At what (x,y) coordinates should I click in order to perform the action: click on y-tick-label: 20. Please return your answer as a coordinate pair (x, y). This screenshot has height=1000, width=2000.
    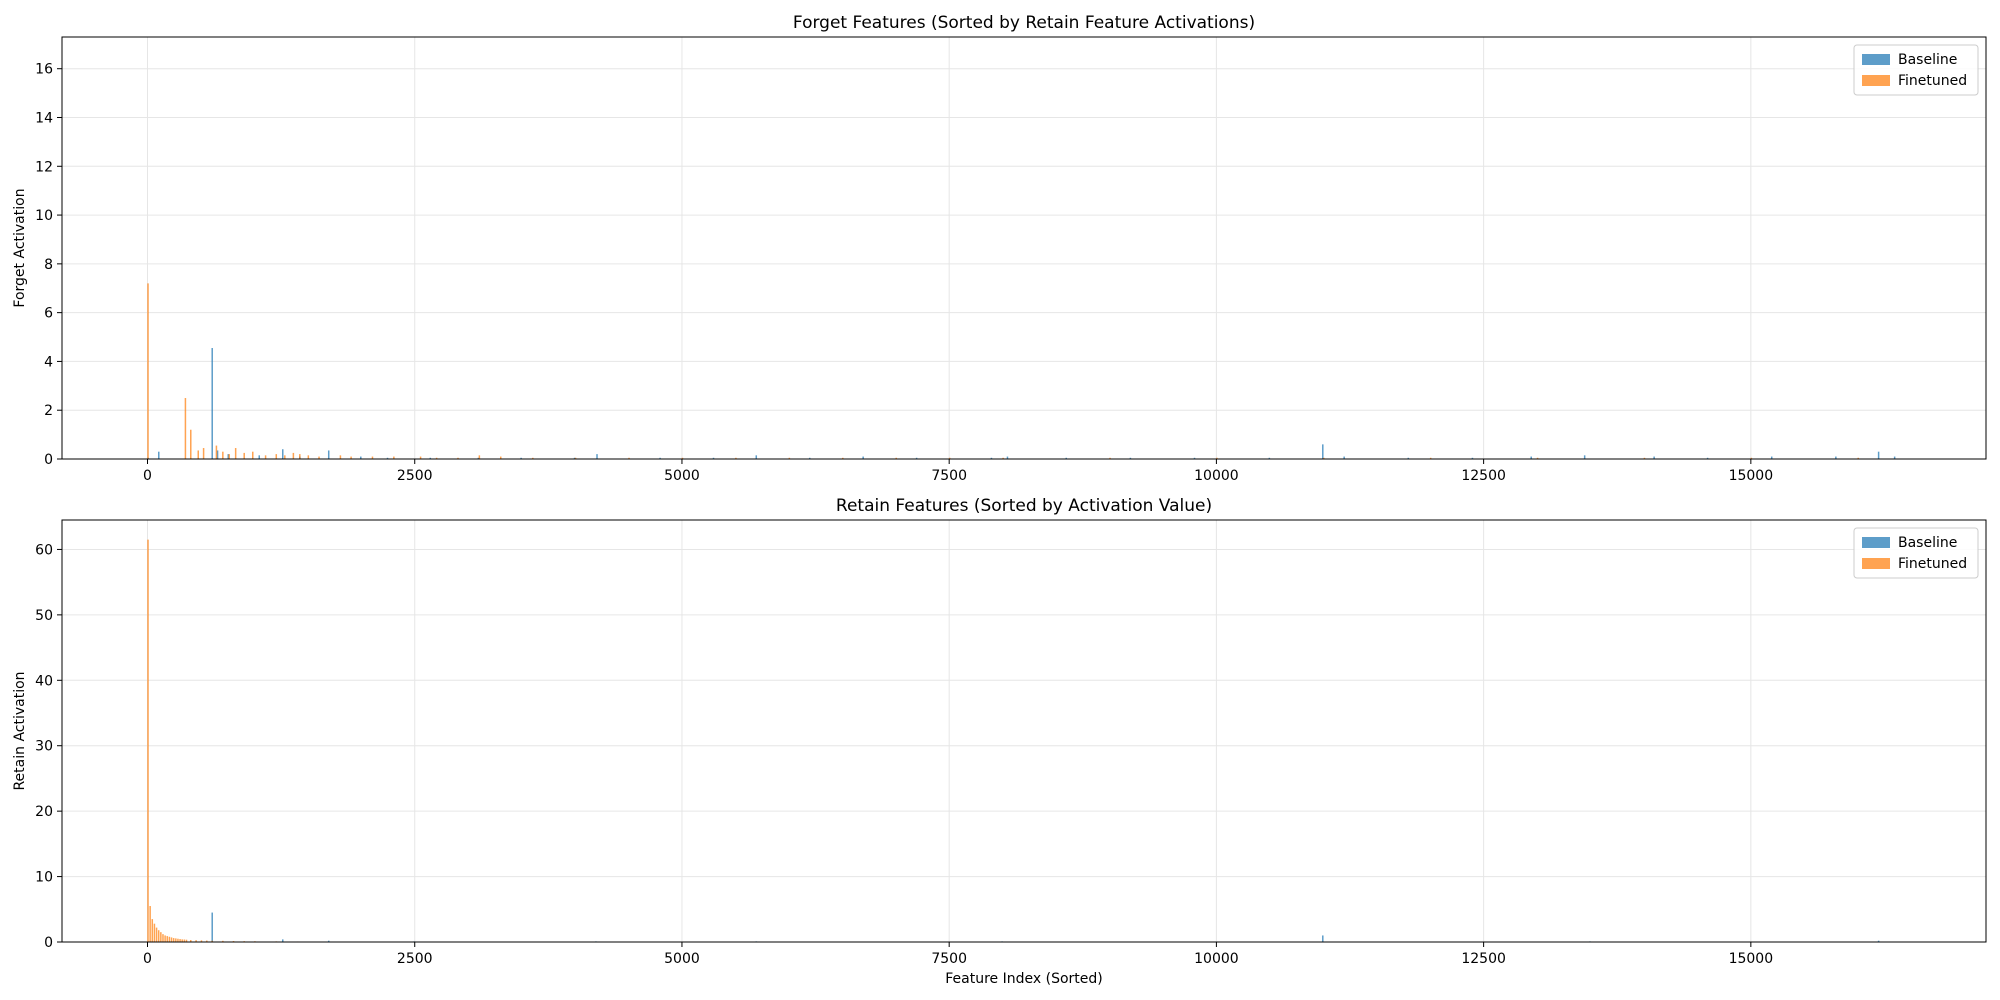
    Looking at the image, I should click on (44, 812).